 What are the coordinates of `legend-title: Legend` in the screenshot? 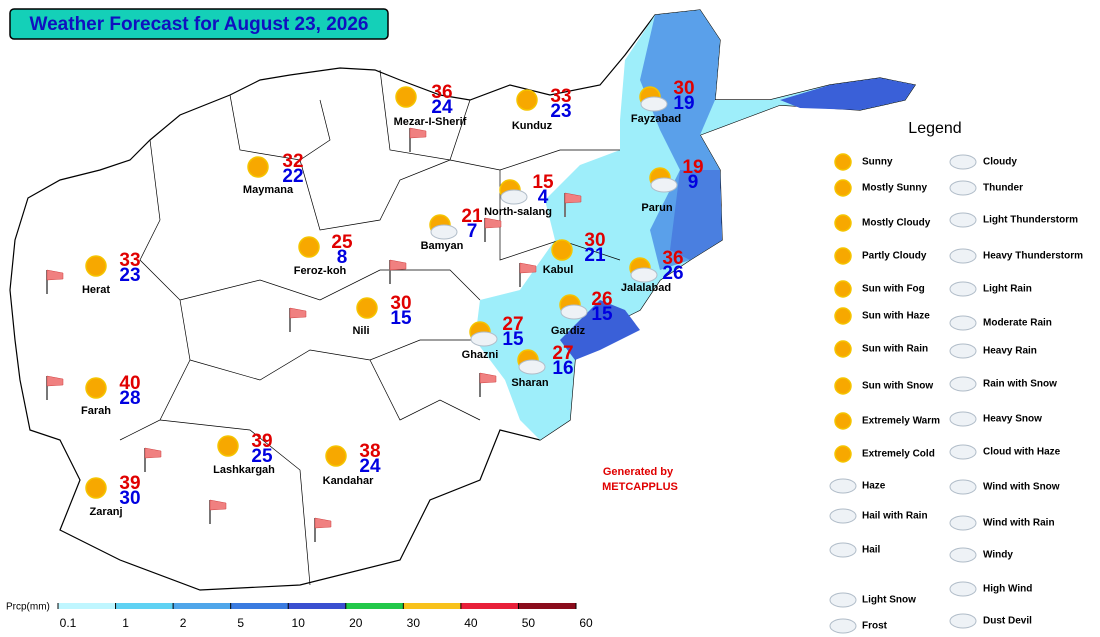 It's located at (934, 128).